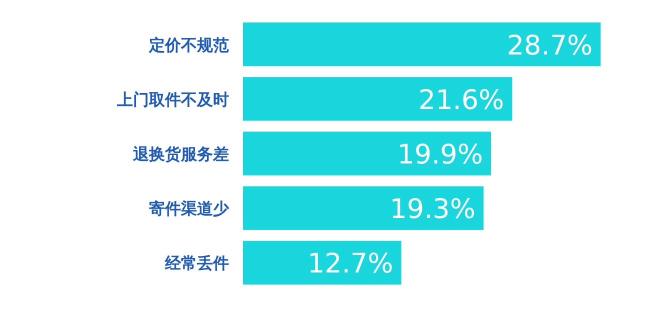 The width and height of the screenshot is (660, 334). I want to click on data-label: 19.9%, so click(440, 155).